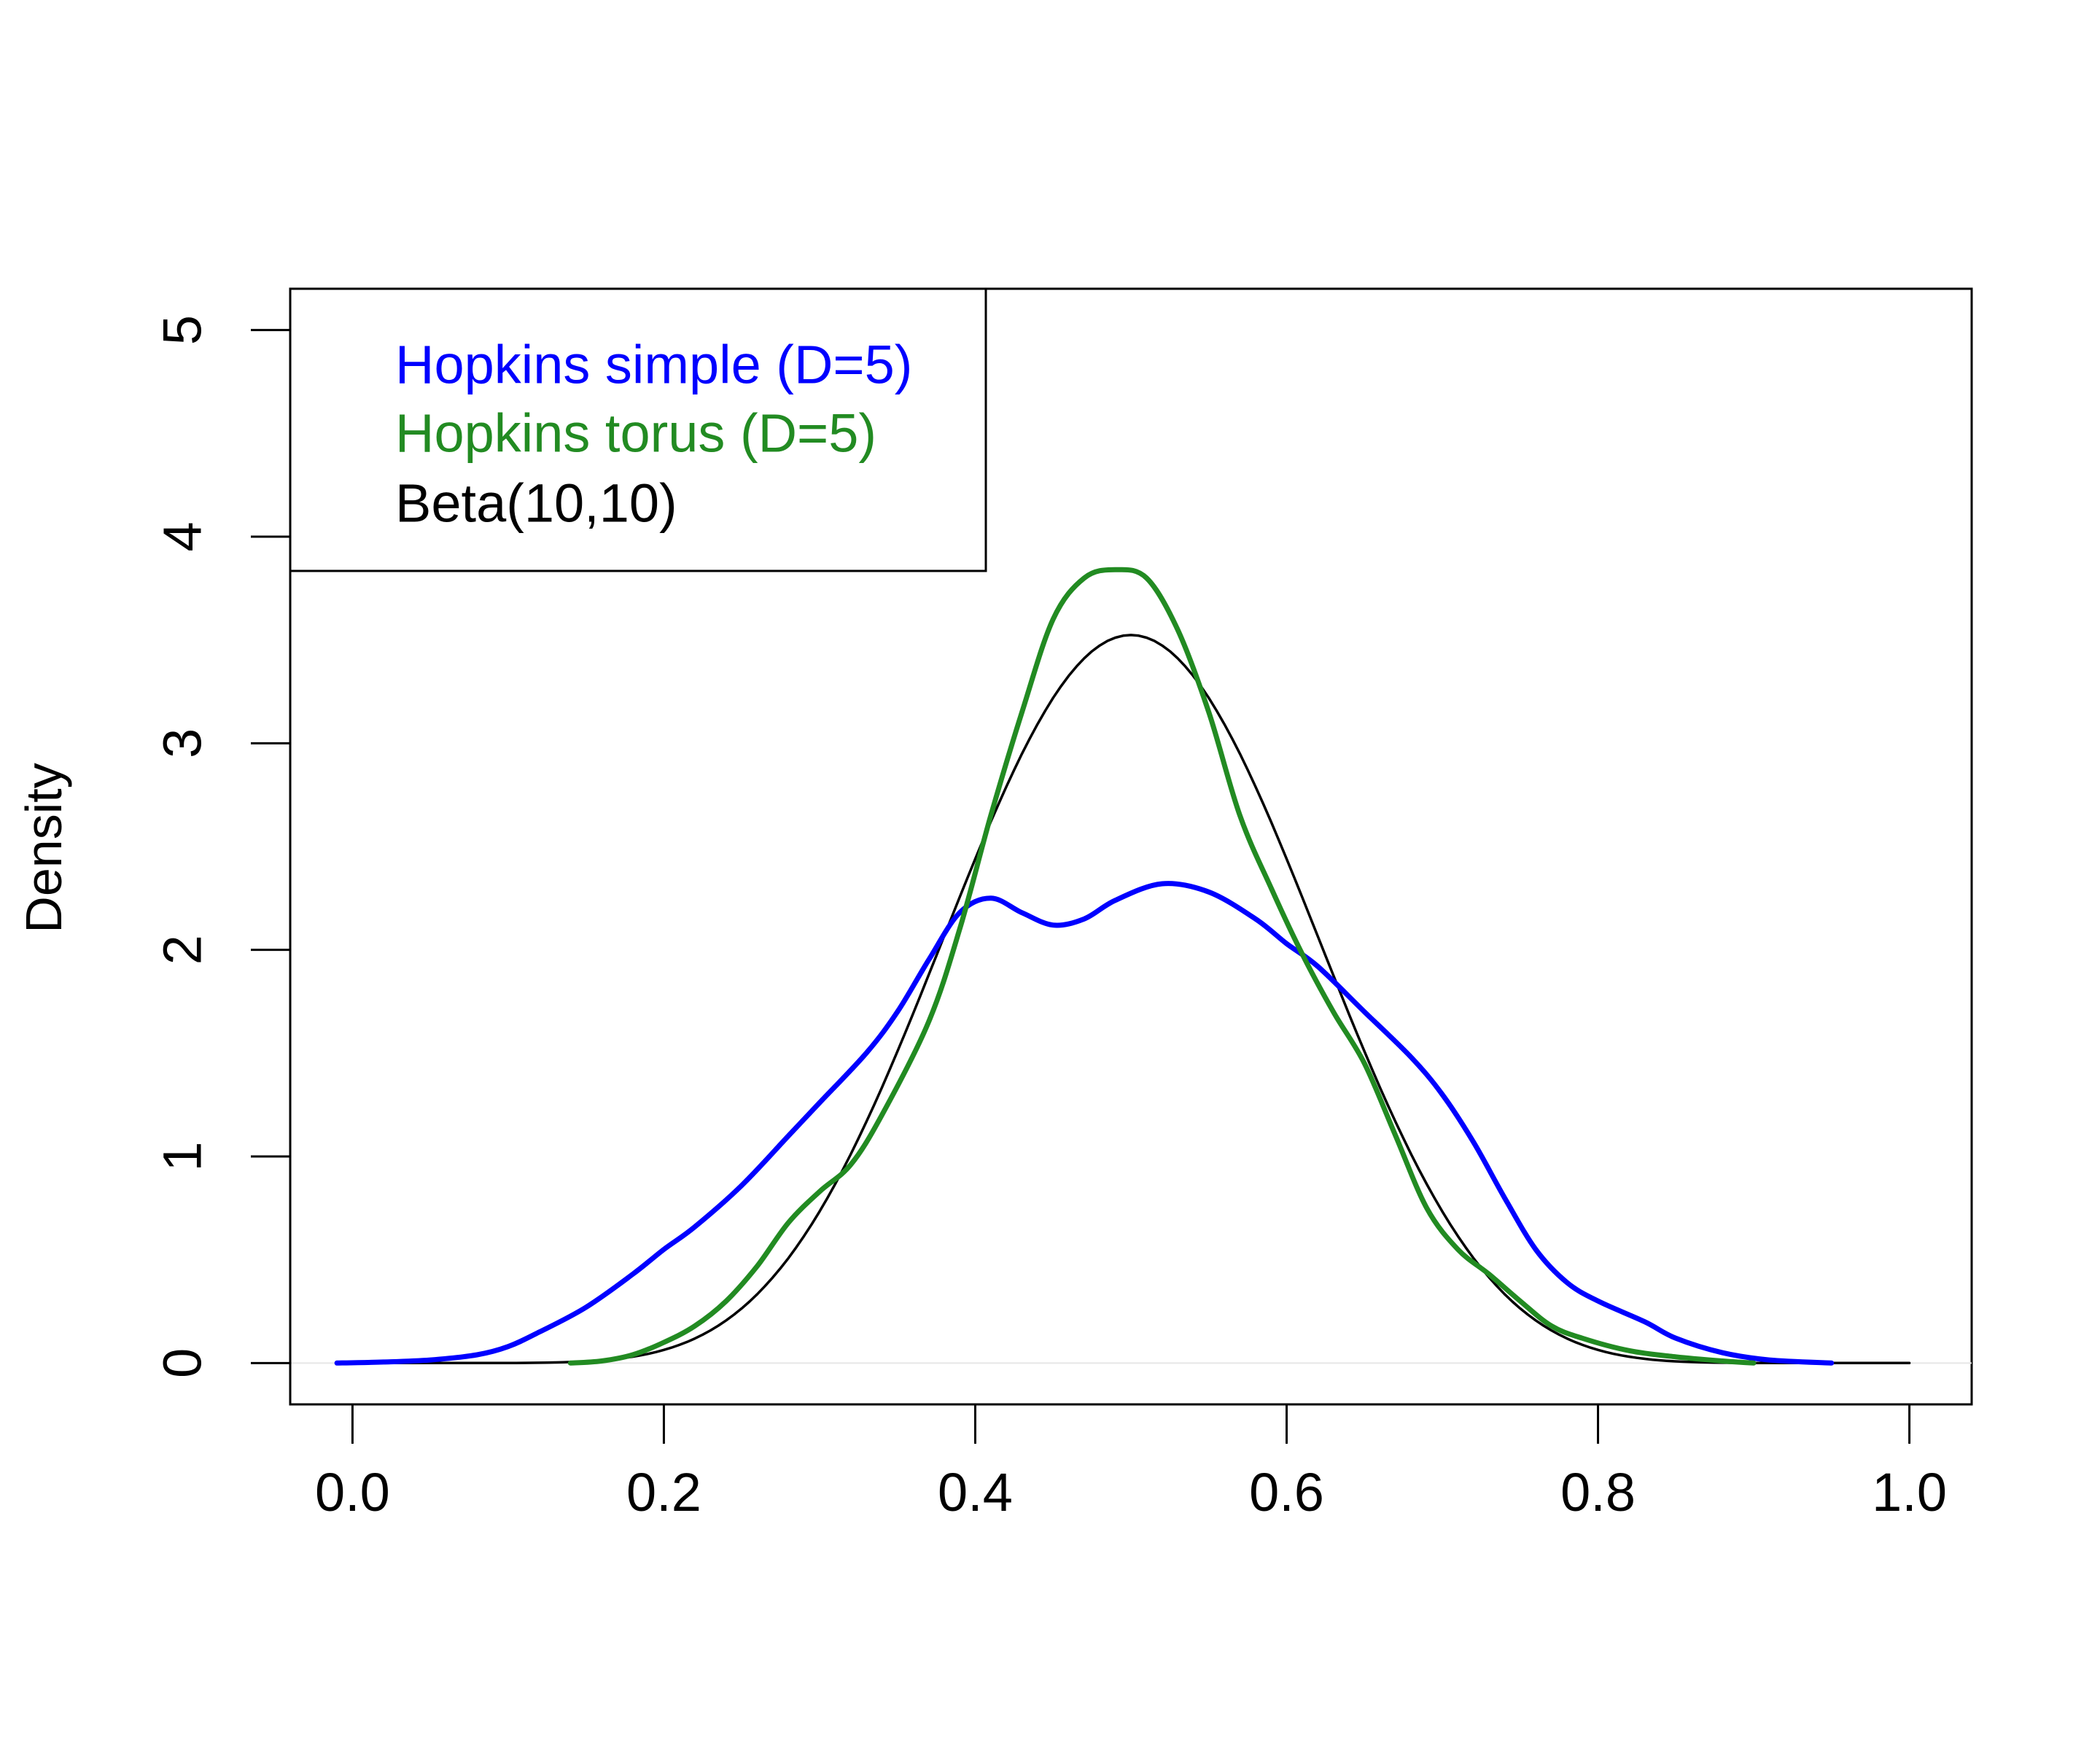 The height and width of the screenshot is (1750, 2100). What do you see at coordinates (1909, 1492) in the screenshot?
I see `x-tick-label: 1.0` at bounding box center [1909, 1492].